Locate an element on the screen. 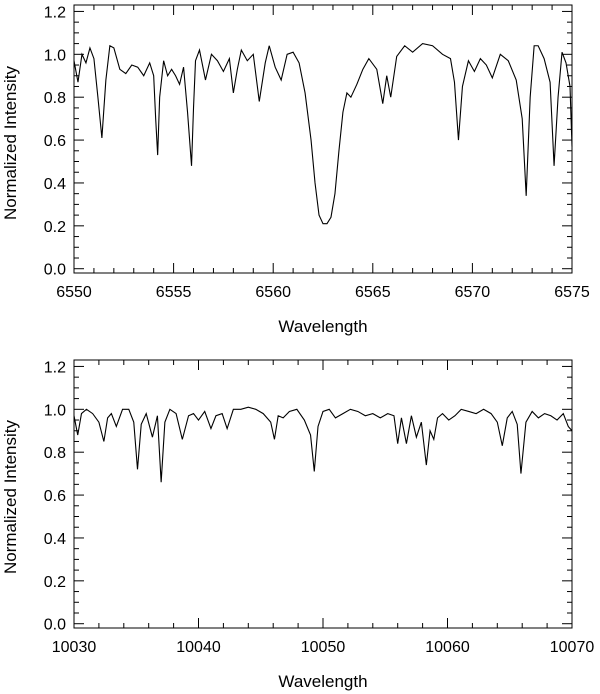 This screenshot has width=600, height=694. spectrum-line-bottom is located at coordinates (323, 444).